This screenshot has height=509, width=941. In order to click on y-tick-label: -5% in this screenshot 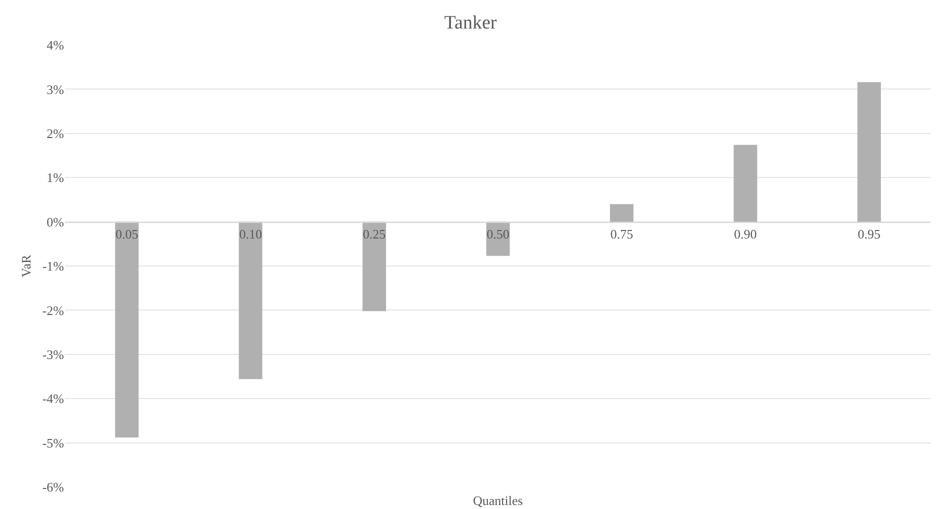, I will do `click(53, 442)`.